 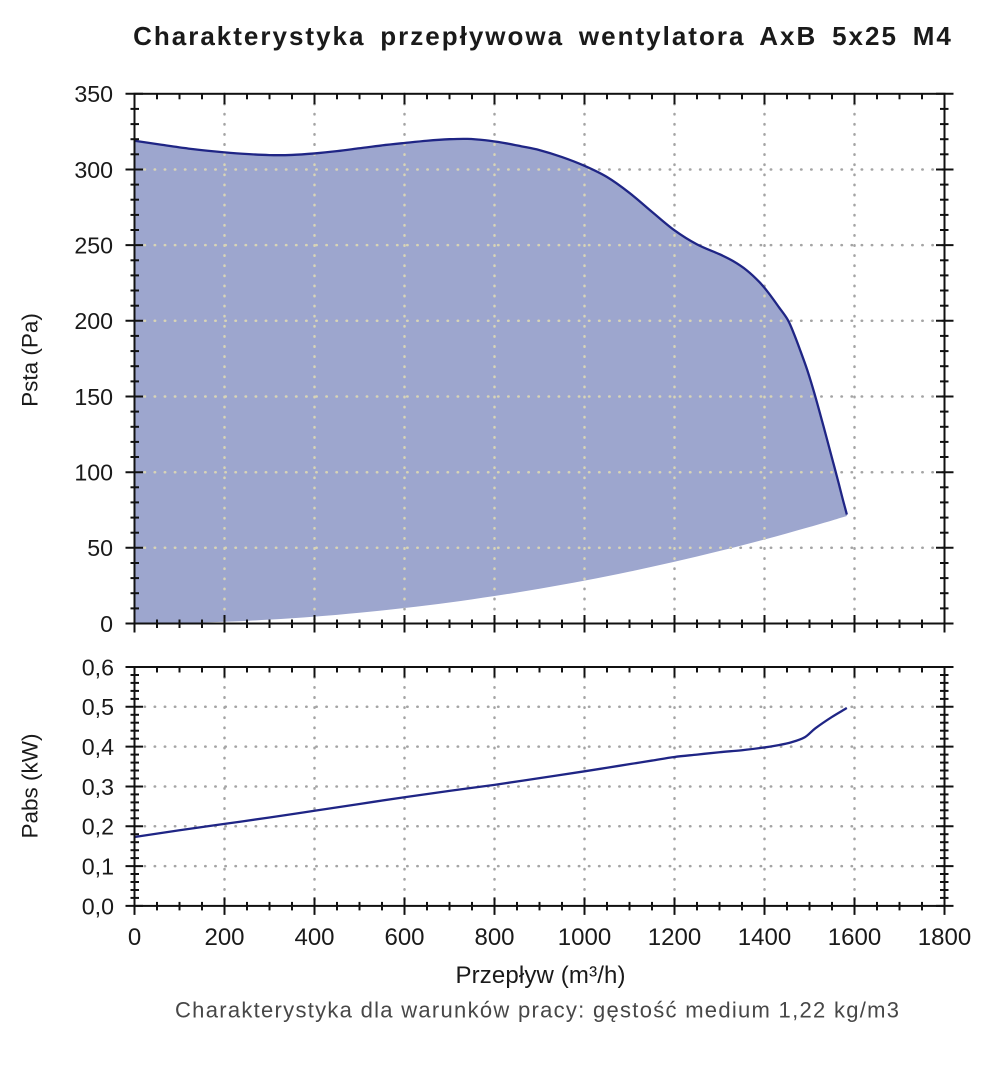 I want to click on svg-text: 400, so click(x=314, y=937).